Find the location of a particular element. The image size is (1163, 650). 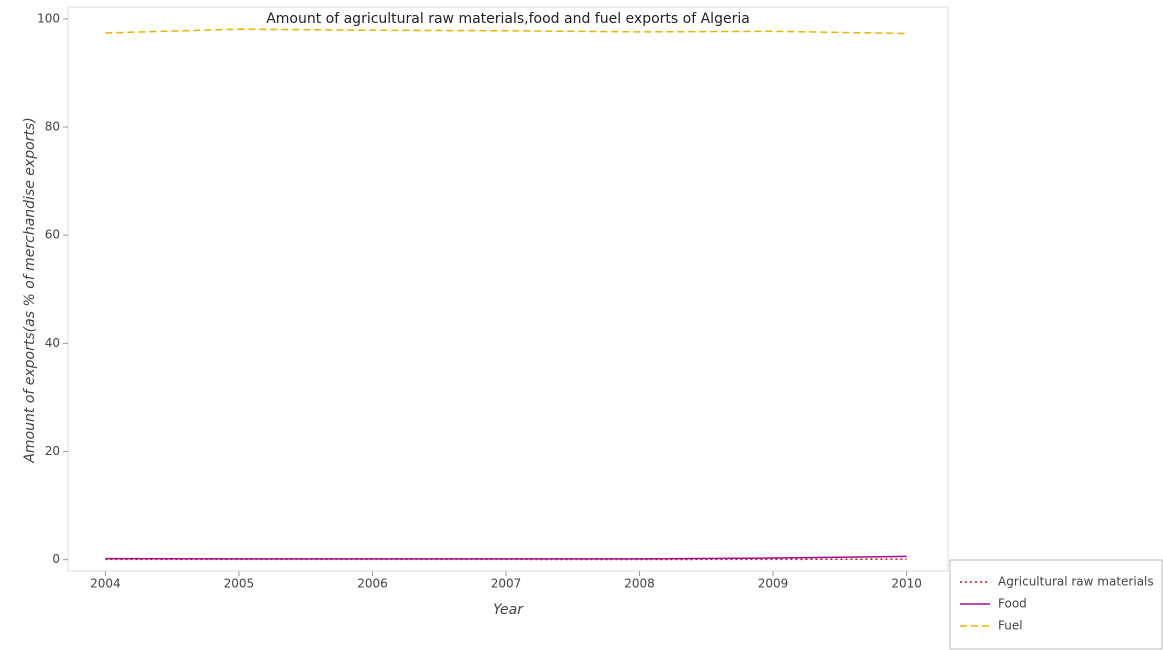

legend-label: Agricultural raw materials is located at coordinates (1076, 582).